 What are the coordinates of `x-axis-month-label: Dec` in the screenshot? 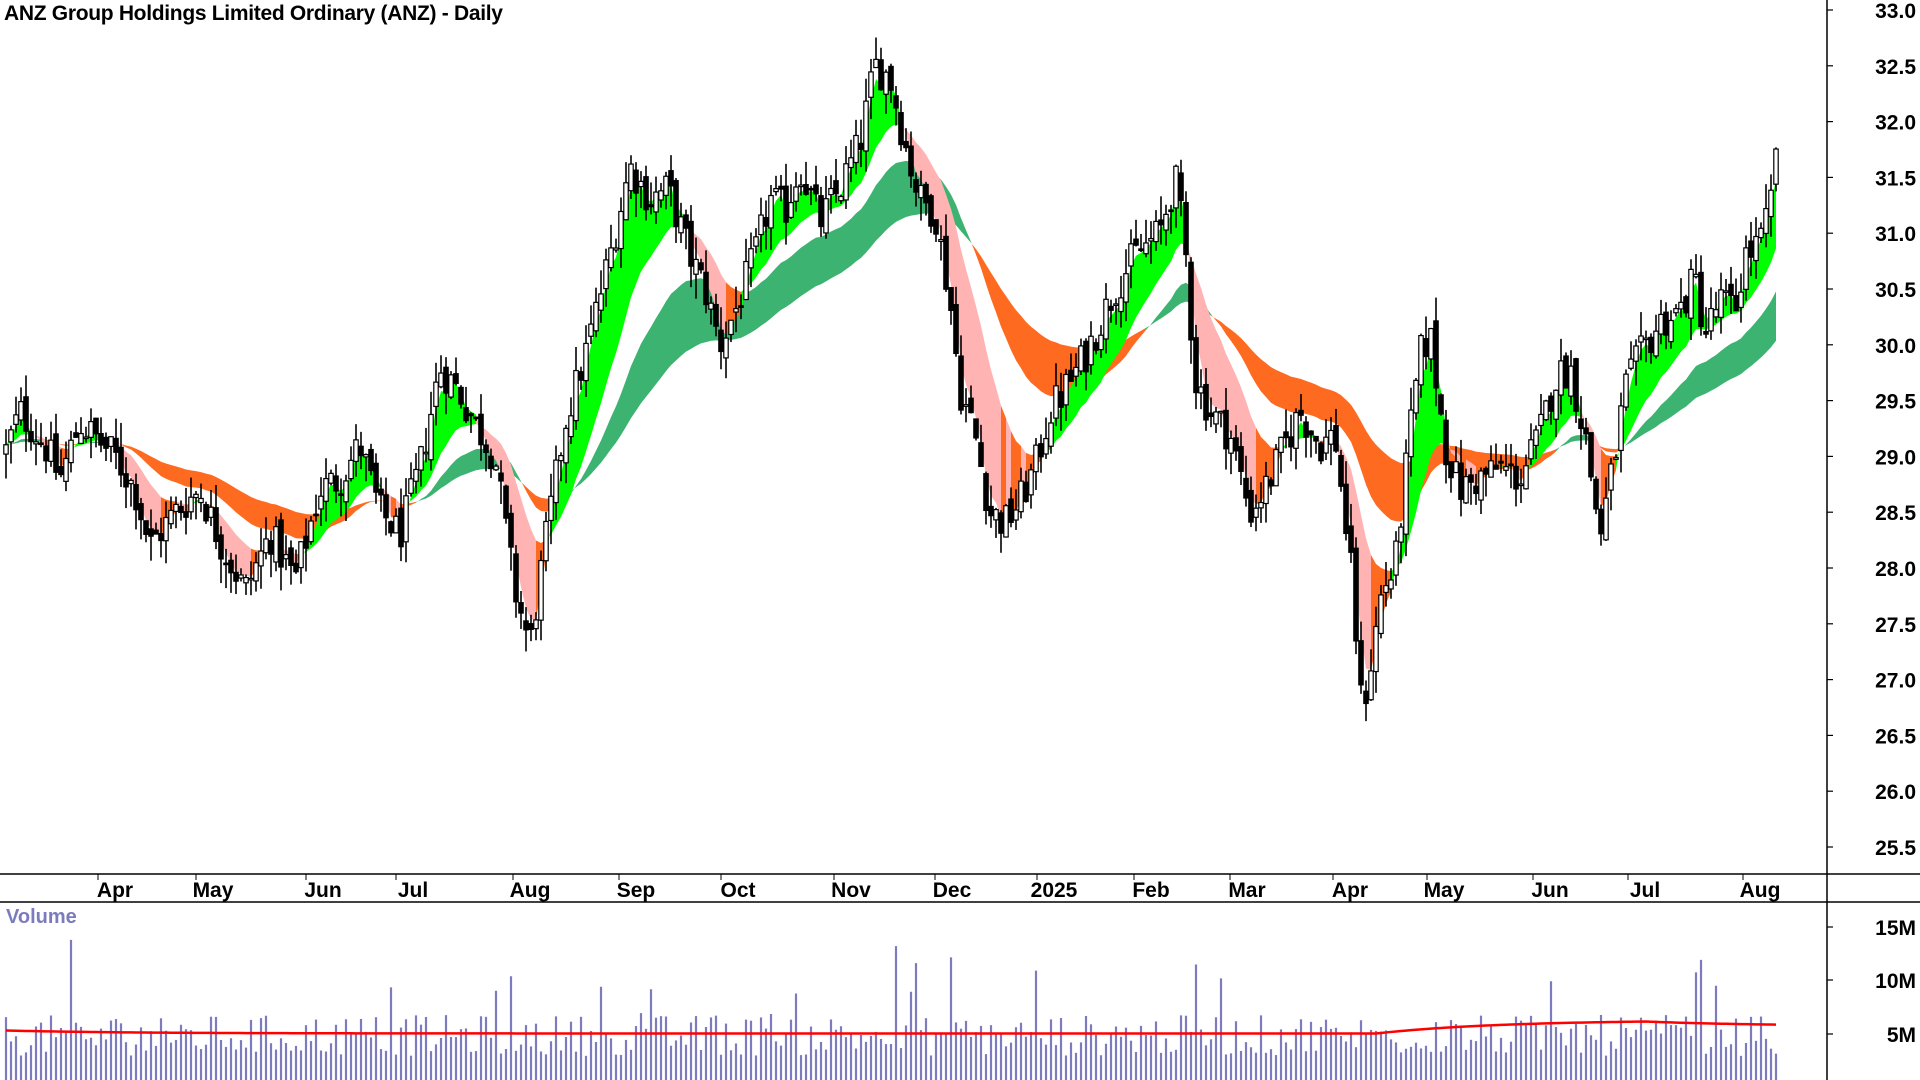 It's located at (952, 890).